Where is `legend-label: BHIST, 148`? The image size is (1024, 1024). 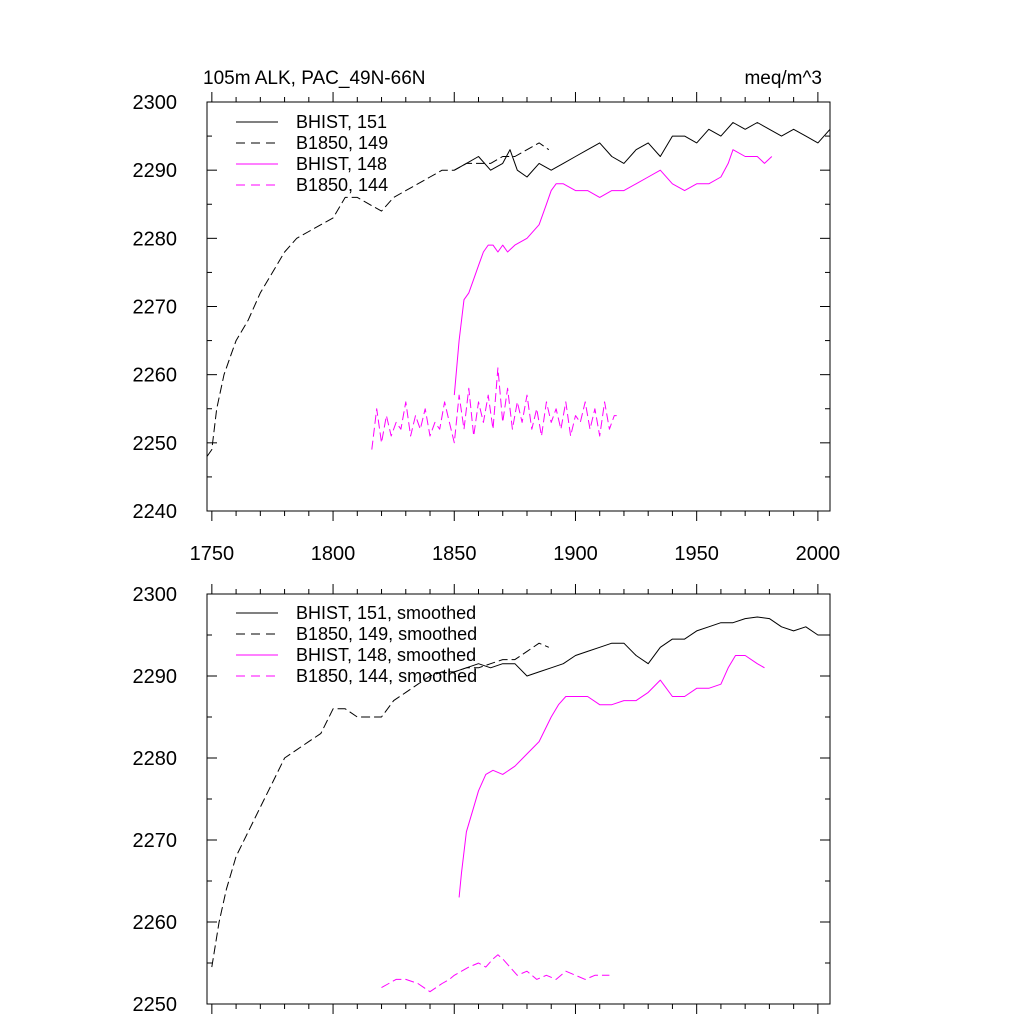
legend-label: BHIST, 148 is located at coordinates (341, 164).